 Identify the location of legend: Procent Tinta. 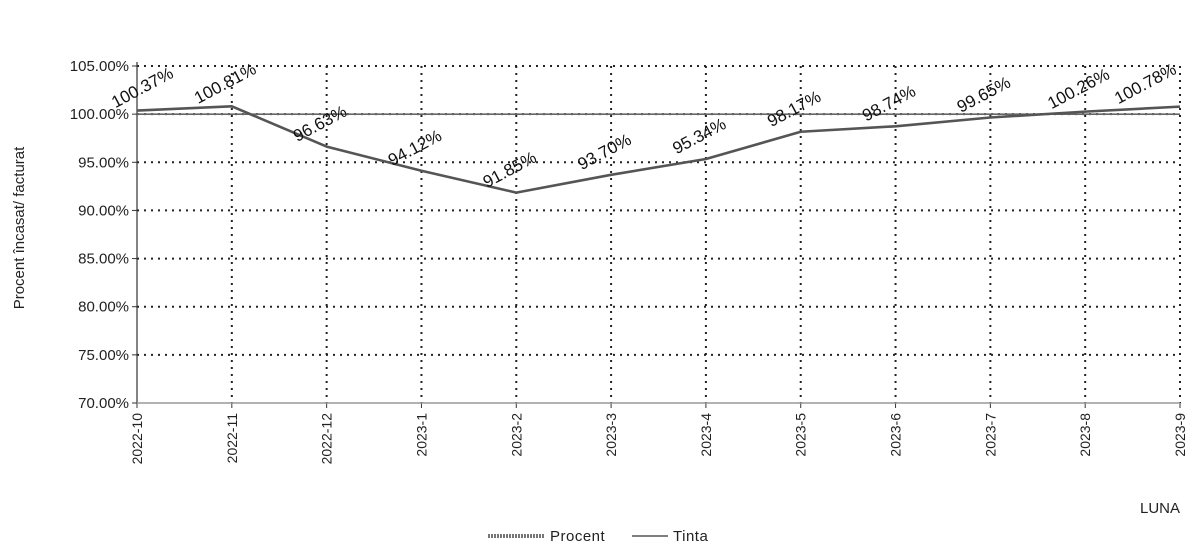
(598, 536).